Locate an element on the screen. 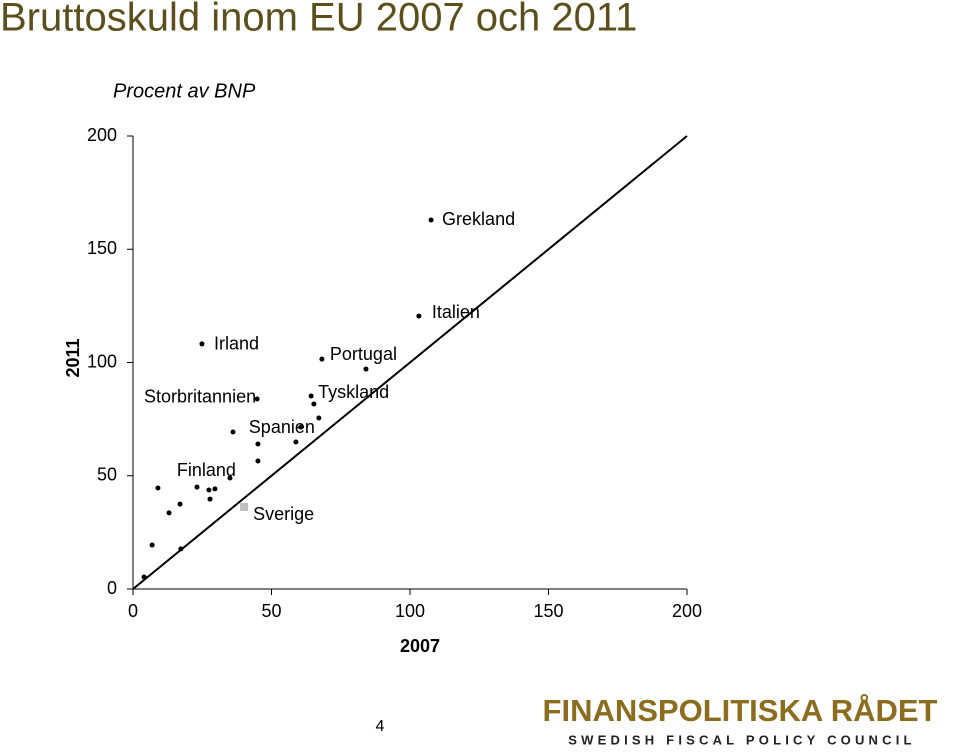 The image size is (960, 753). x-tick-label: 200 is located at coordinates (687, 611).